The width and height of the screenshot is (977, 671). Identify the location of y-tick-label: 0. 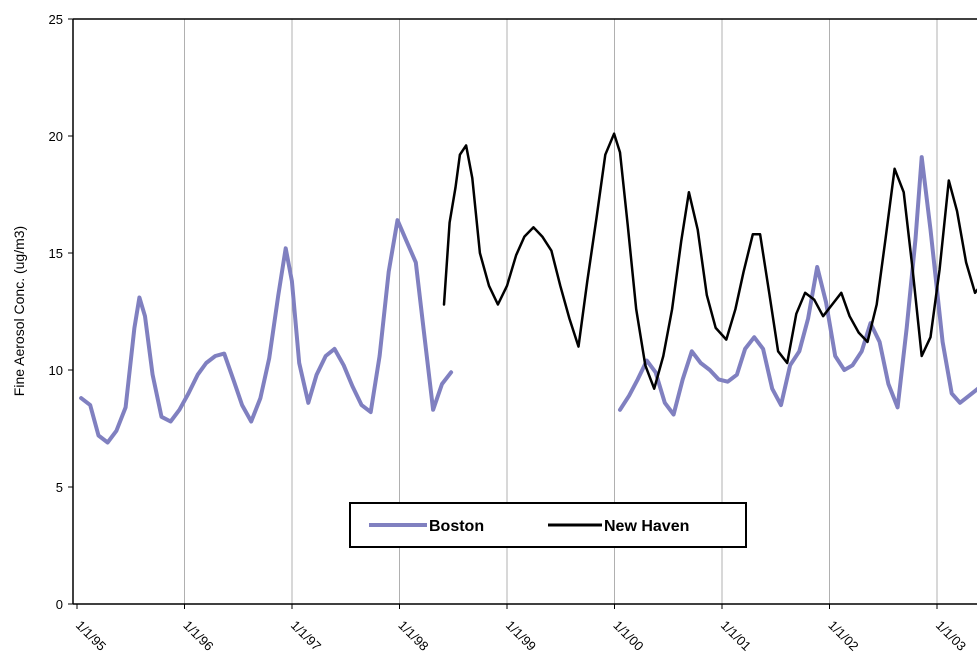
(59, 604).